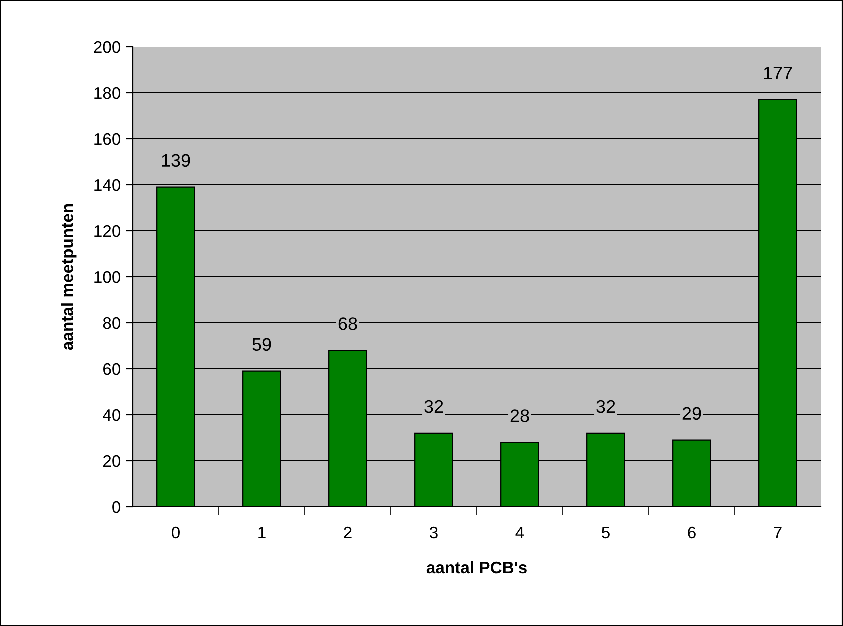 The height and width of the screenshot is (626, 843). I want to click on y-tick-label: 0, so click(116, 507).